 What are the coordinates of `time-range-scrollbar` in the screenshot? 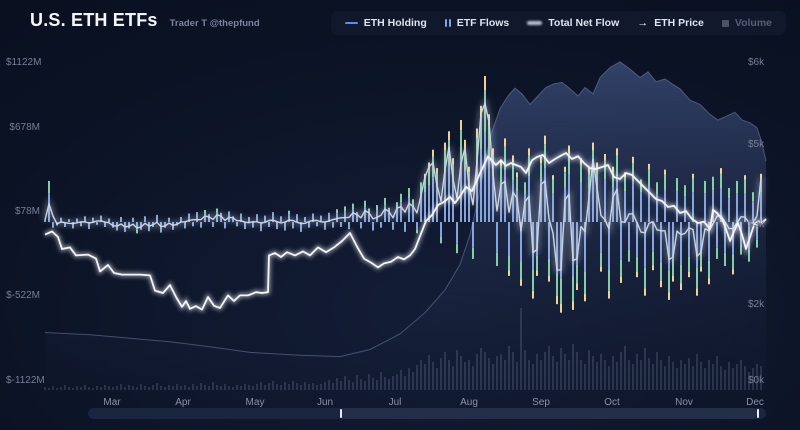 It's located at (427, 413).